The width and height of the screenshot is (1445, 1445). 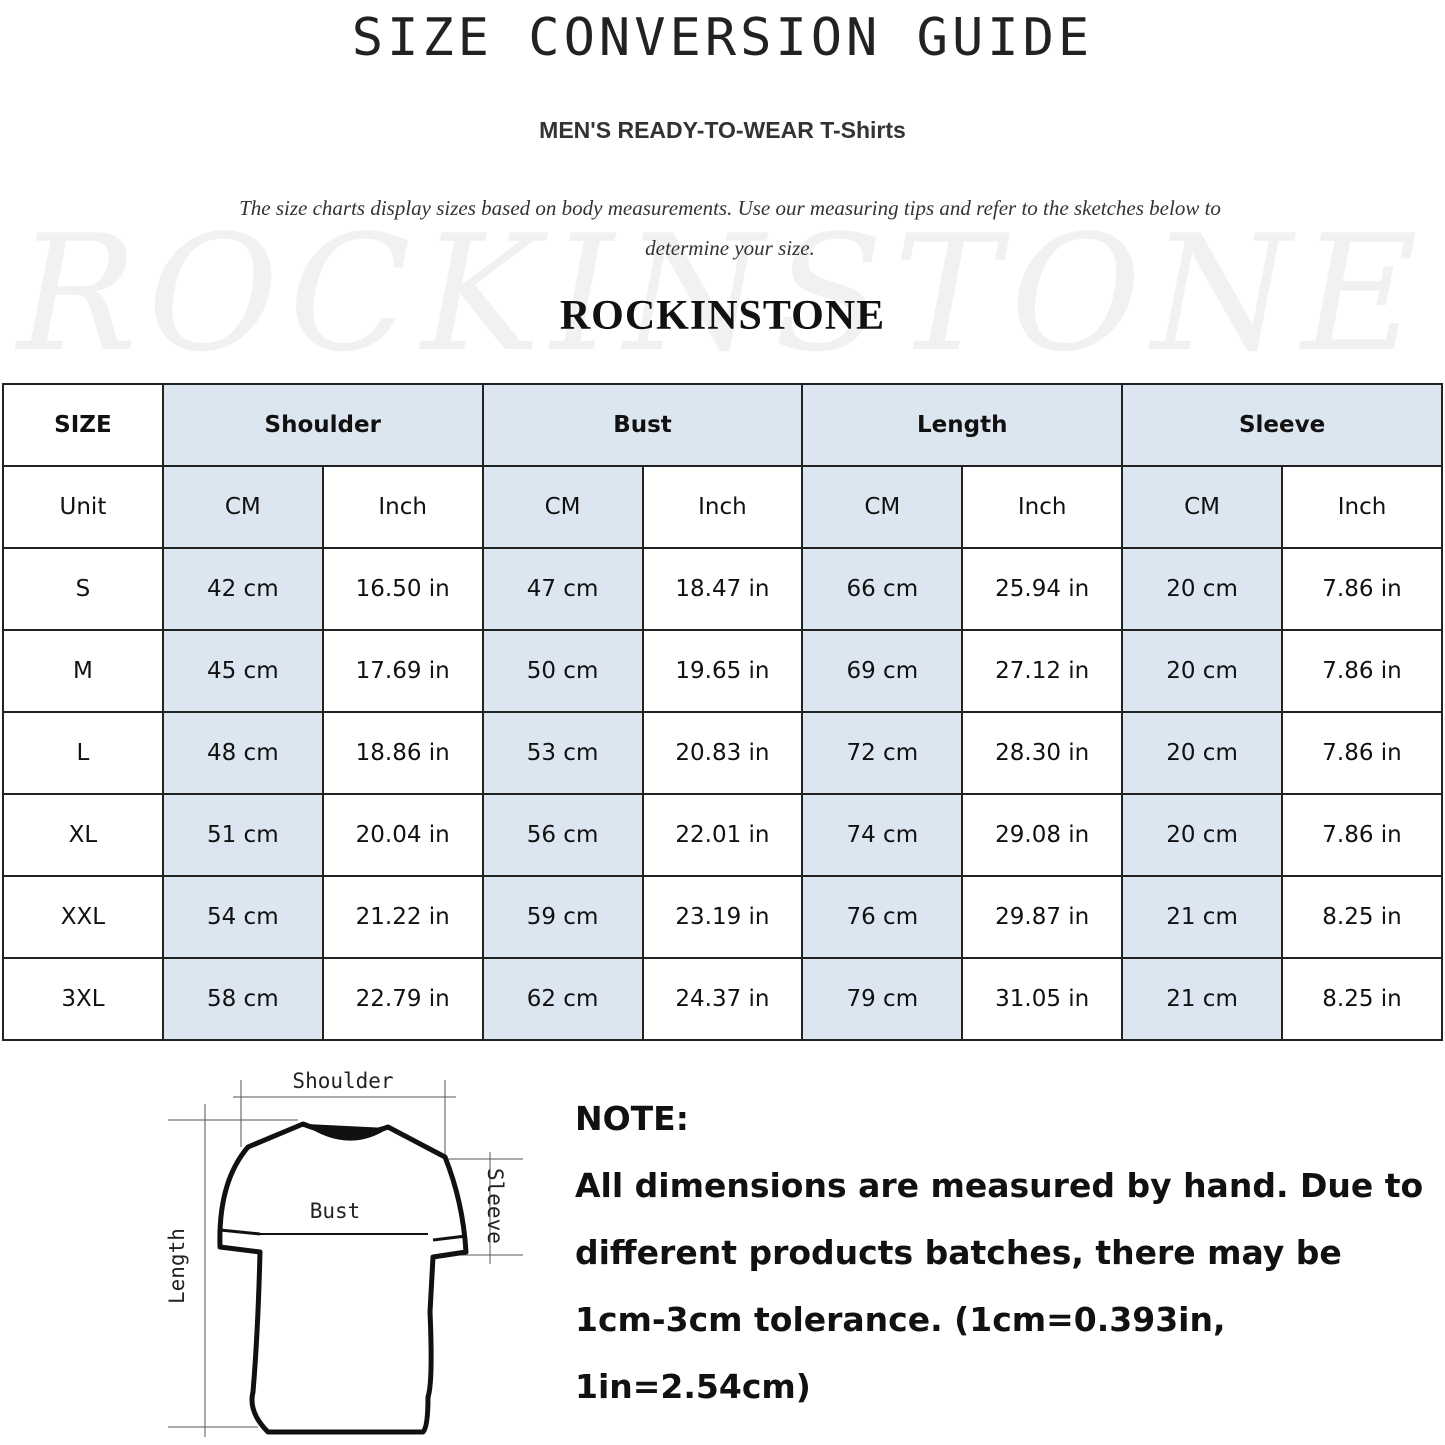 I want to click on measurement-cell: 28.30 in, so click(x=1042, y=753).